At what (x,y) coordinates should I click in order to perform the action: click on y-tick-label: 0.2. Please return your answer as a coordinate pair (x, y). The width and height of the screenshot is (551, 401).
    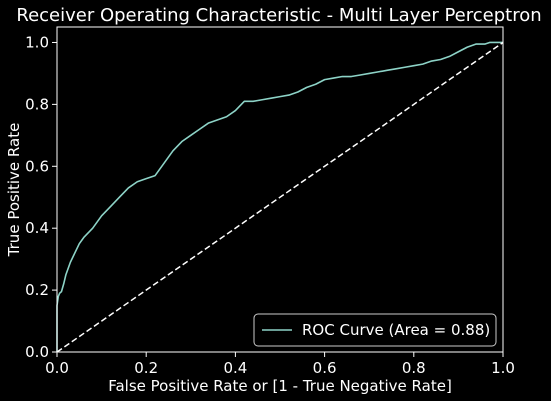
    Looking at the image, I should click on (37, 290).